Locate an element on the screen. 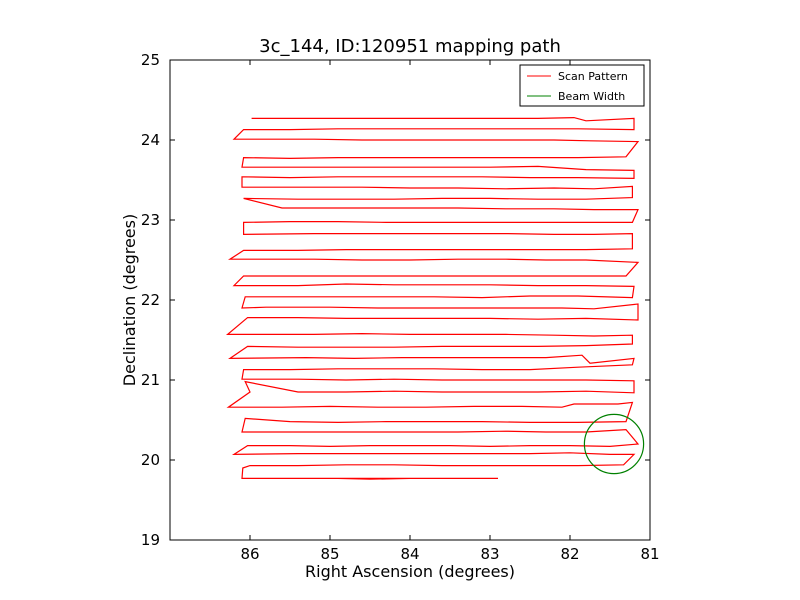  x-axis-label: Right Ascension (degrees) is located at coordinates (410, 571).